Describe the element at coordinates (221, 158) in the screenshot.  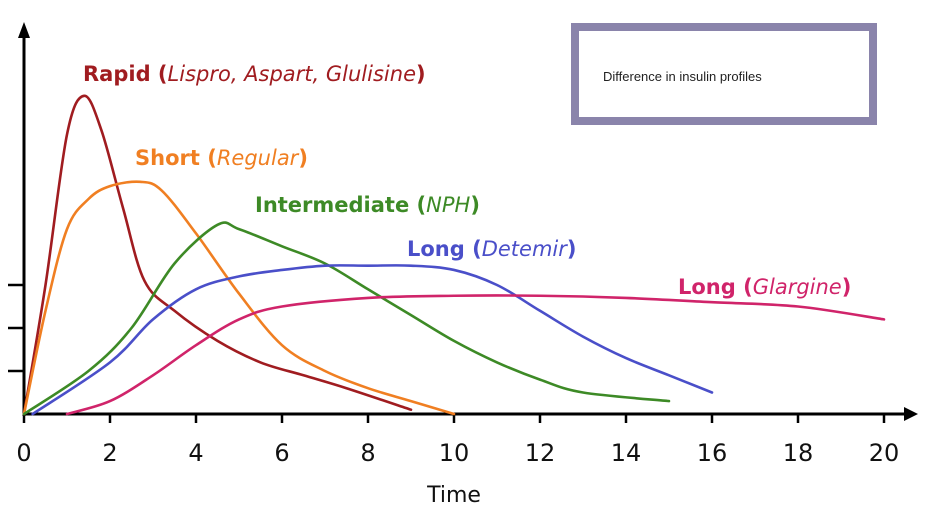
I see `label-short: Short (Regular)` at that location.